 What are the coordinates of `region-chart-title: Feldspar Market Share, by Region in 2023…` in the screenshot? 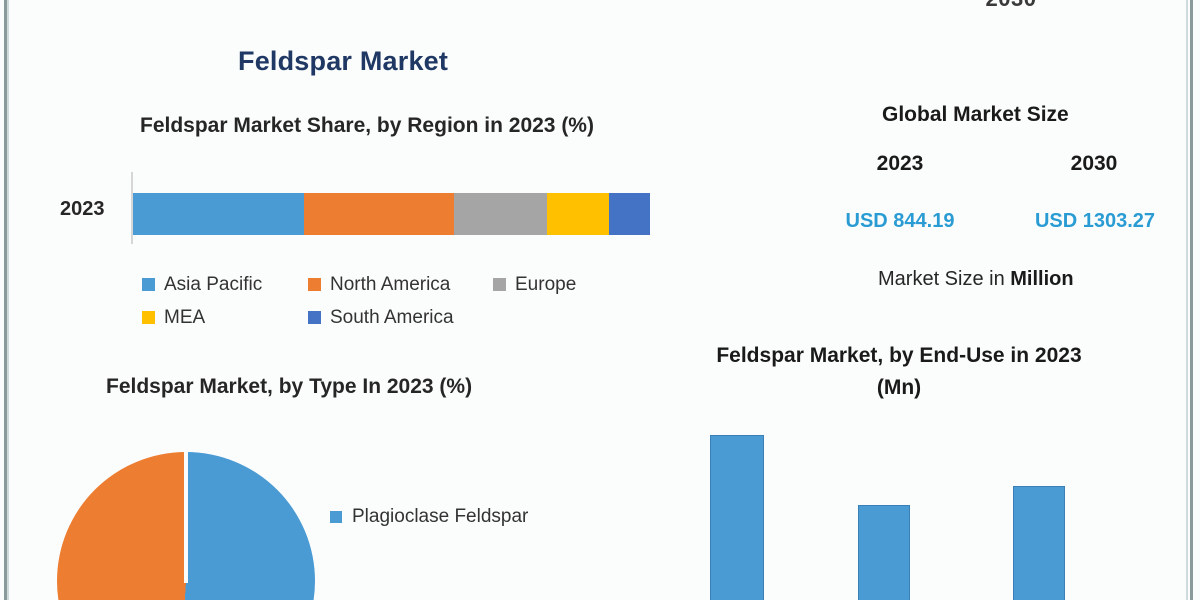 It's located at (367, 125).